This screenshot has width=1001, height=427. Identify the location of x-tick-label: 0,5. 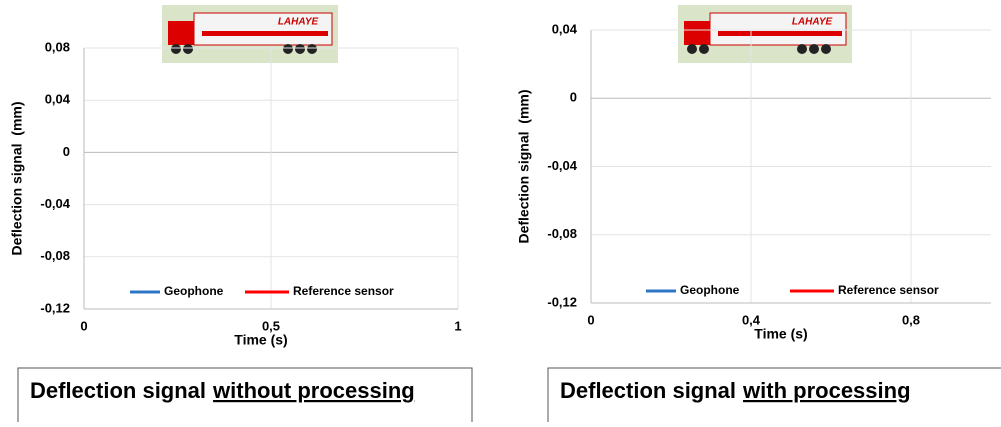
(271, 325).